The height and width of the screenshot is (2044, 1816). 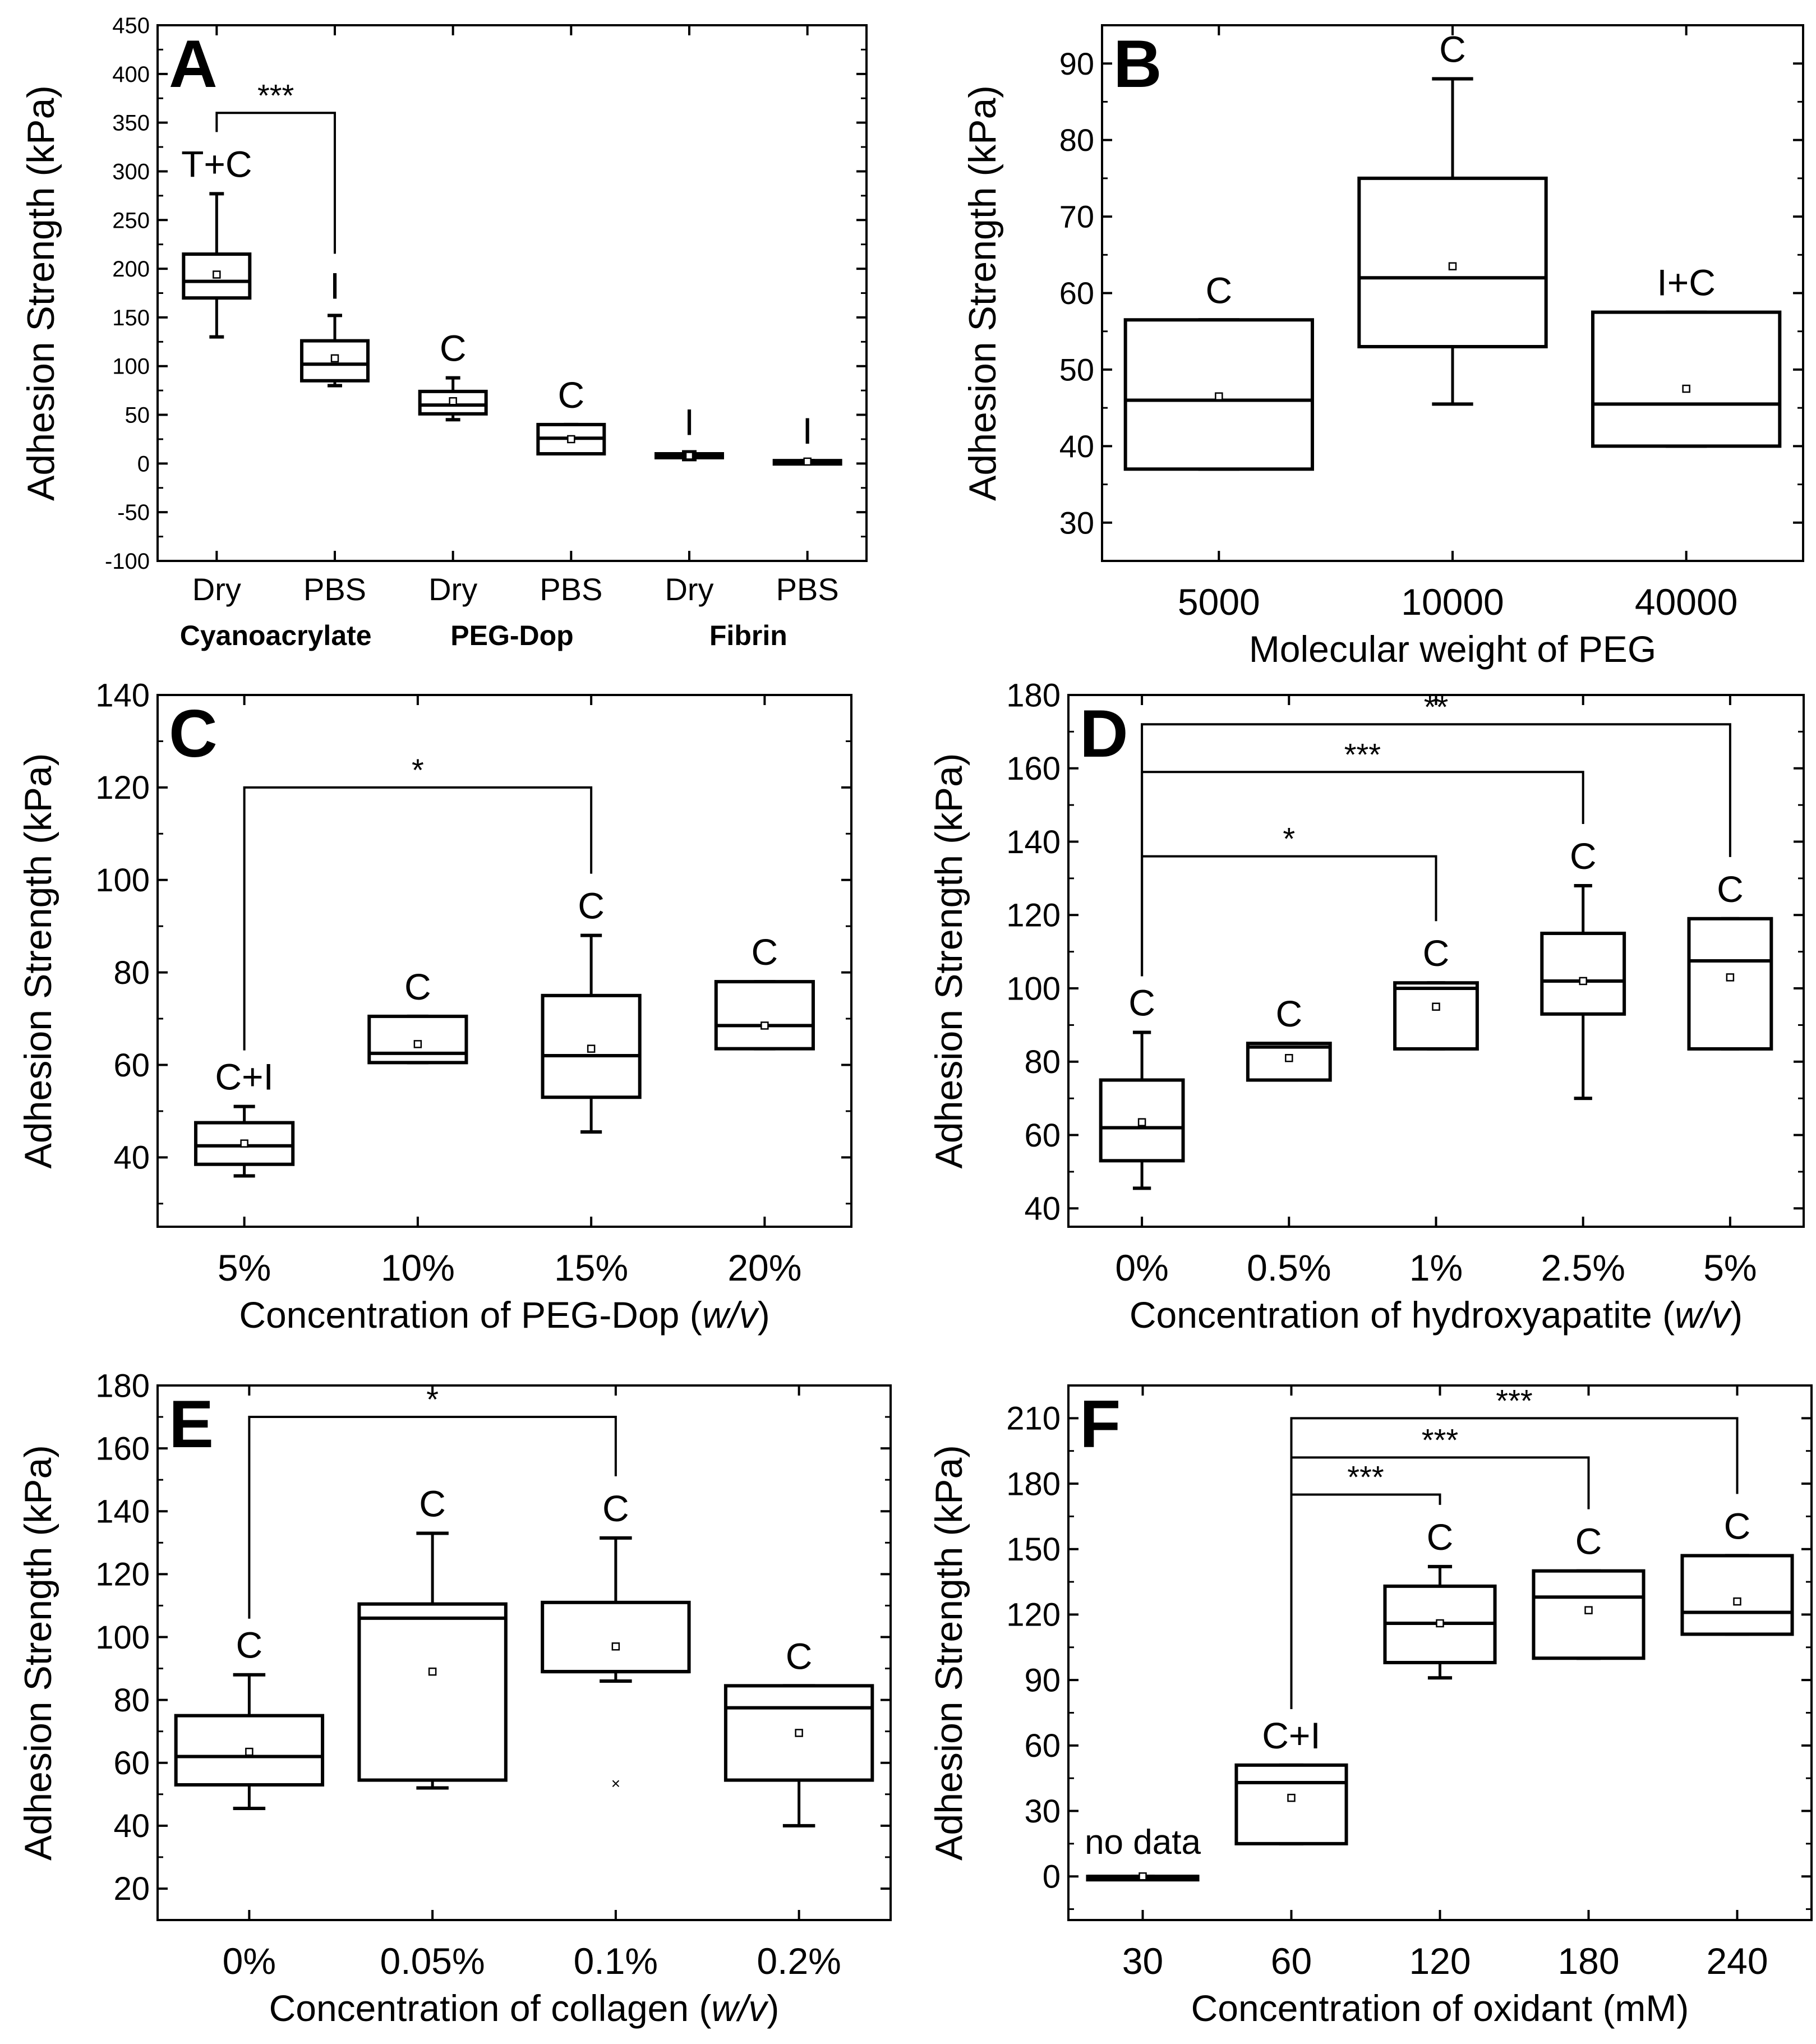 I want to click on x-category-label: 0%, so click(x=249, y=1961).